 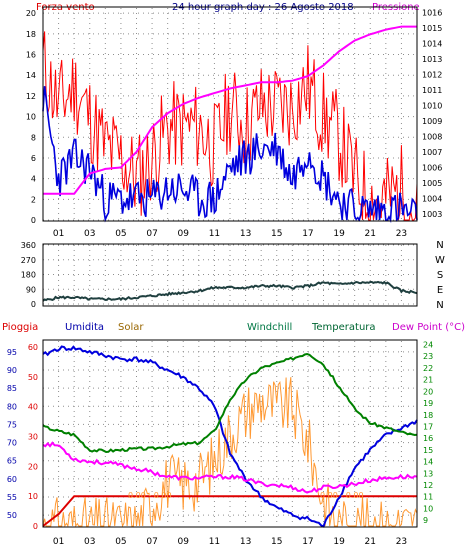 I want to click on wind-y-tick-label: 2, so click(x=33, y=199).